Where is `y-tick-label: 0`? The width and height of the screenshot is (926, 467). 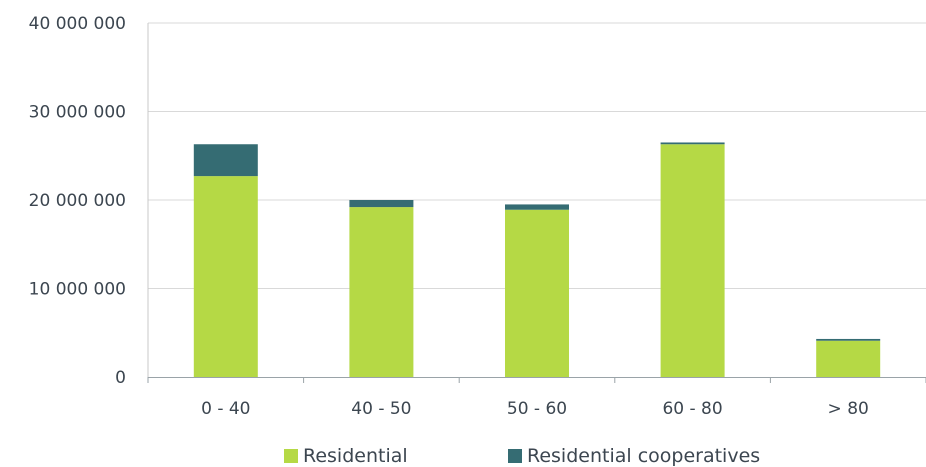
y-tick-label: 0 is located at coordinates (120, 378).